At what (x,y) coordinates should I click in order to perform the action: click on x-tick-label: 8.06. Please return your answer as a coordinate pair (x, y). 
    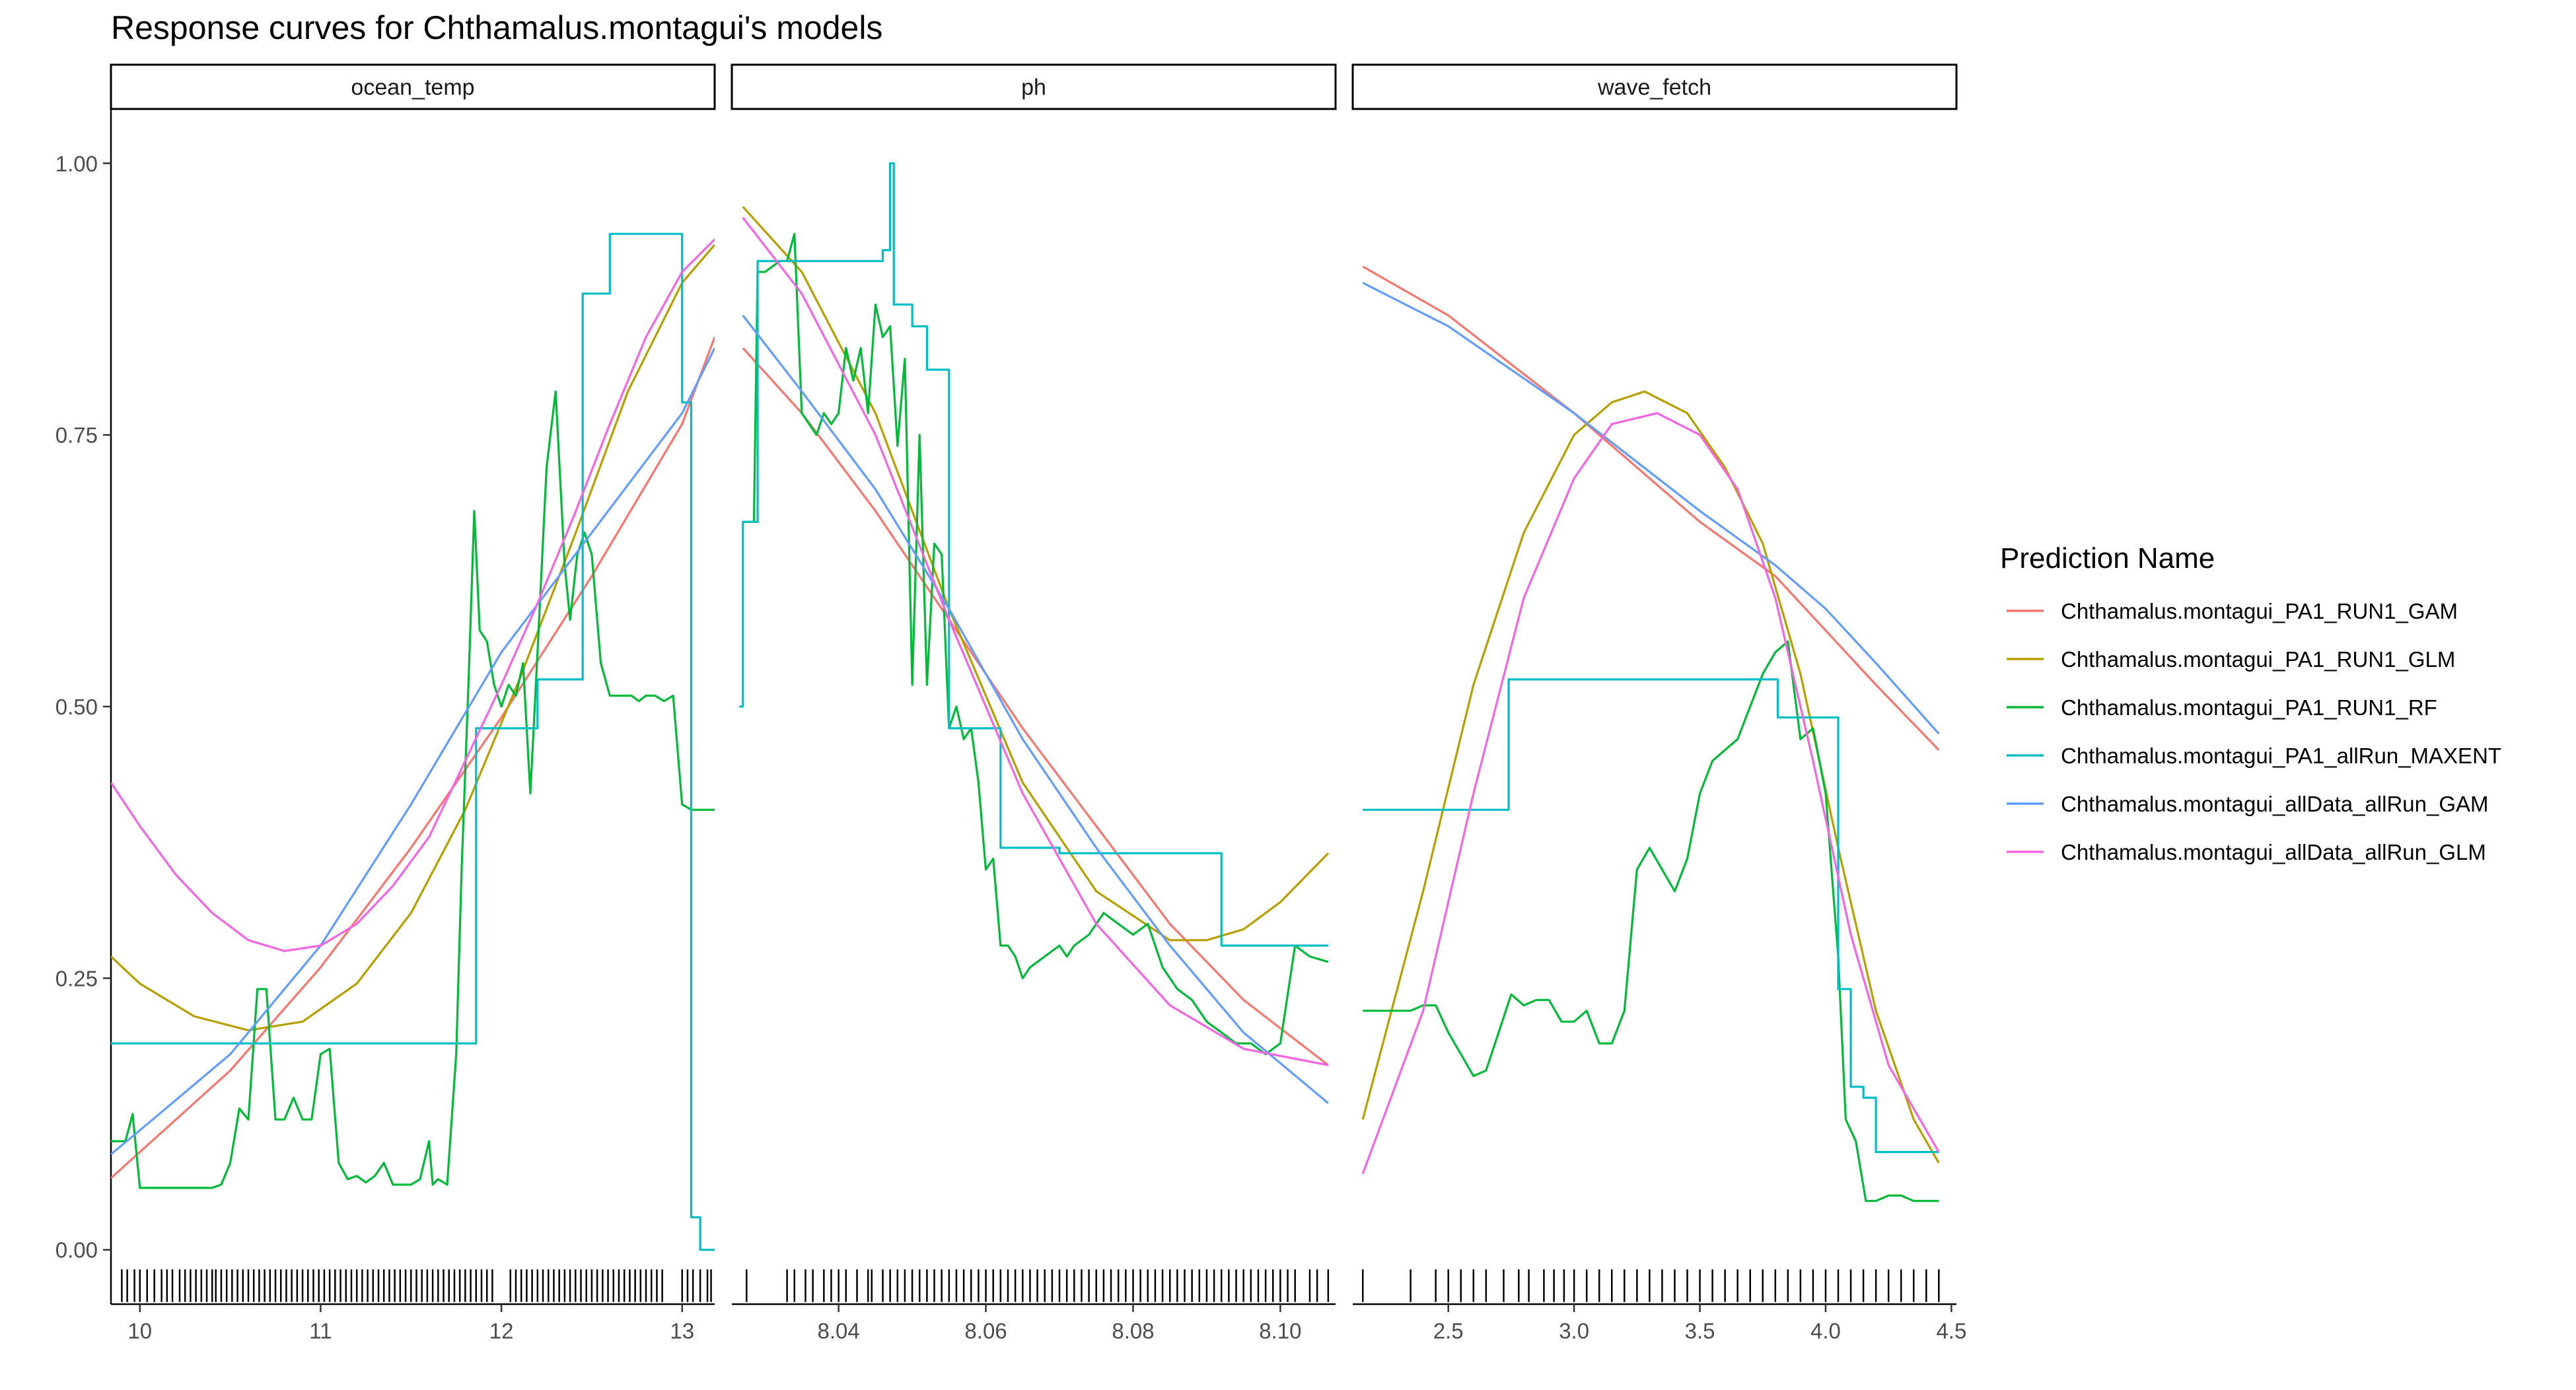
    Looking at the image, I should click on (986, 1331).